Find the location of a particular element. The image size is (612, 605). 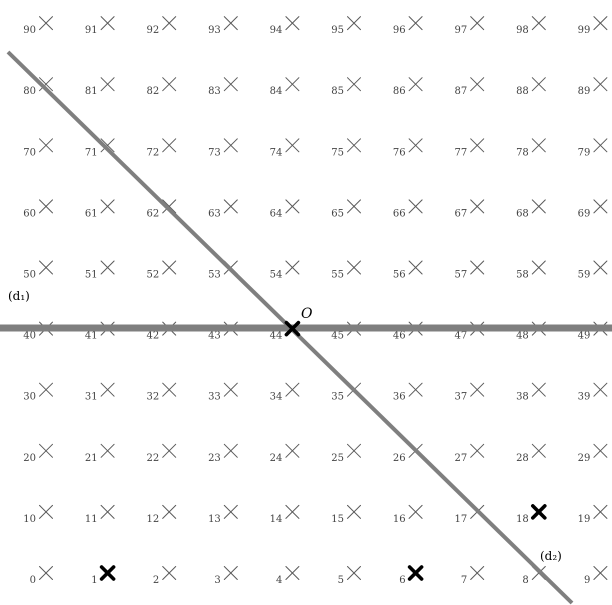

grid-label-12: 12 is located at coordinates (152, 519).